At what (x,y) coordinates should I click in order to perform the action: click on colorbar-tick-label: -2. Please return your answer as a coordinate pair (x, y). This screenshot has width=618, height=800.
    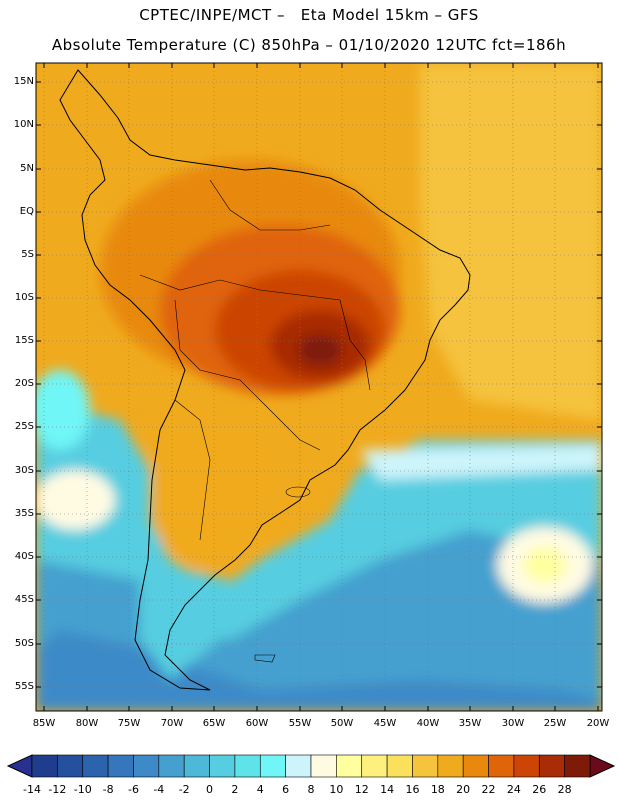
    Looking at the image, I should click on (184, 789).